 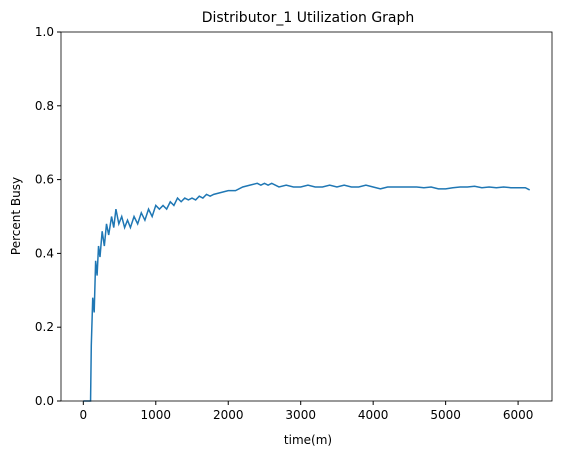 What do you see at coordinates (518, 415) in the screenshot?
I see `x-tick-label: 6000` at bounding box center [518, 415].